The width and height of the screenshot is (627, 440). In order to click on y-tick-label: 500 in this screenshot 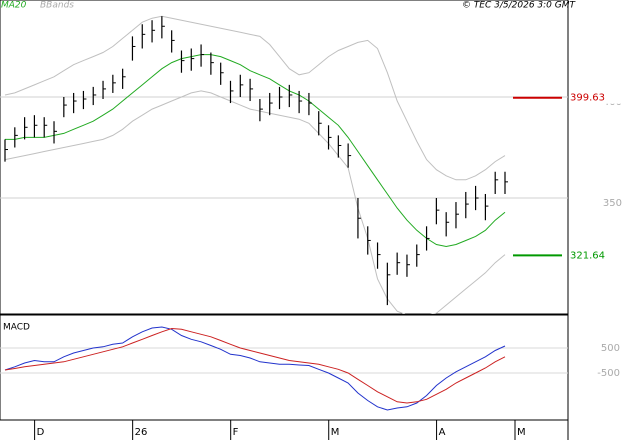, I will do `click(610, 348)`.